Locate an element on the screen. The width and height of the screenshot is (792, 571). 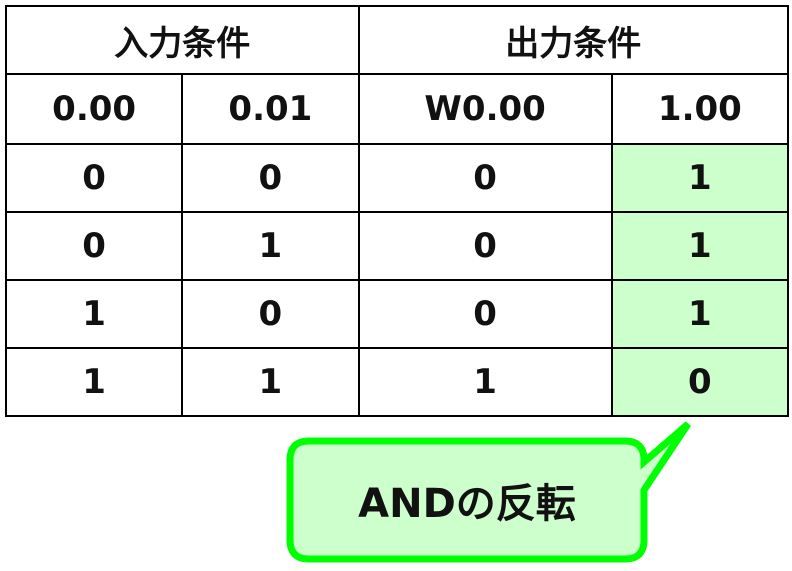
output-cell: 0 is located at coordinates (700, 382).